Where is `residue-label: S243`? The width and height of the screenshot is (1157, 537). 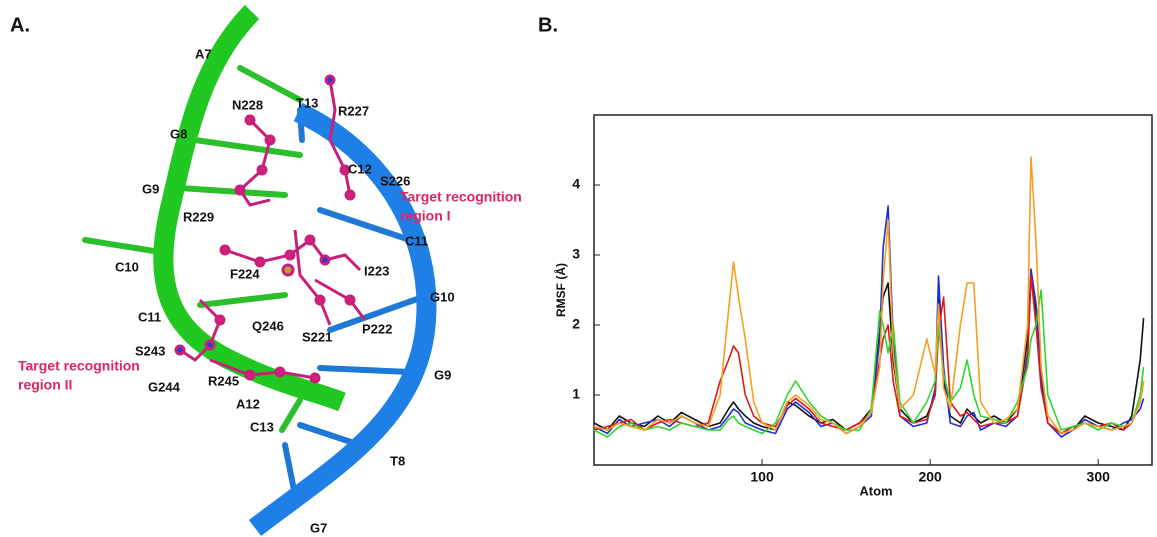
residue-label: S243 is located at coordinates (150, 350).